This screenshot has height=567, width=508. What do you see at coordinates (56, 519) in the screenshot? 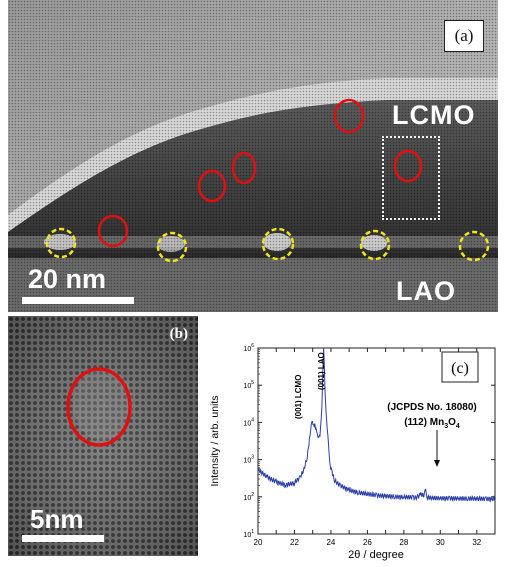
I see `scale-bar-label-b: 5nm` at bounding box center [56, 519].